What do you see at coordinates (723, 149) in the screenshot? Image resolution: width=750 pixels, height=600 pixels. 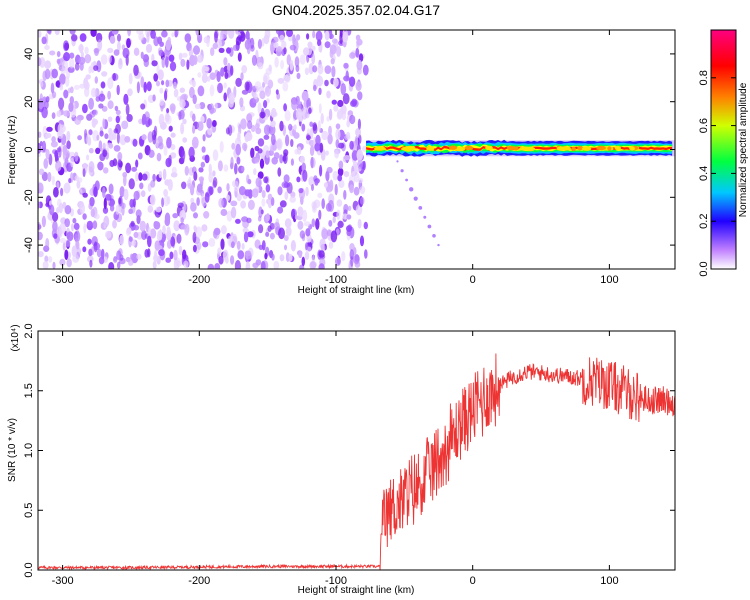 I see `colorbar-gradient` at bounding box center [723, 149].